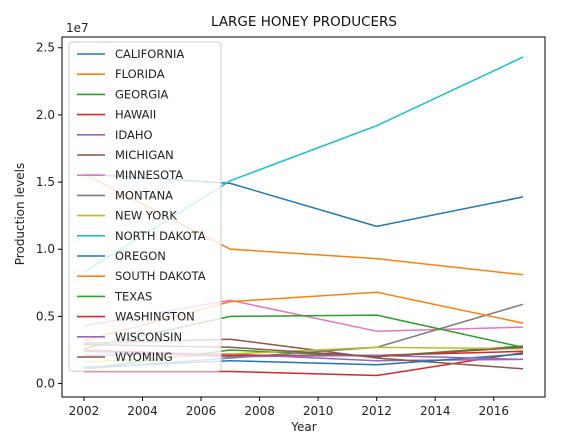  What do you see at coordinates (146, 216) in the screenshot?
I see `legend-entry-new-york: NEW YORK` at bounding box center [146, 216].